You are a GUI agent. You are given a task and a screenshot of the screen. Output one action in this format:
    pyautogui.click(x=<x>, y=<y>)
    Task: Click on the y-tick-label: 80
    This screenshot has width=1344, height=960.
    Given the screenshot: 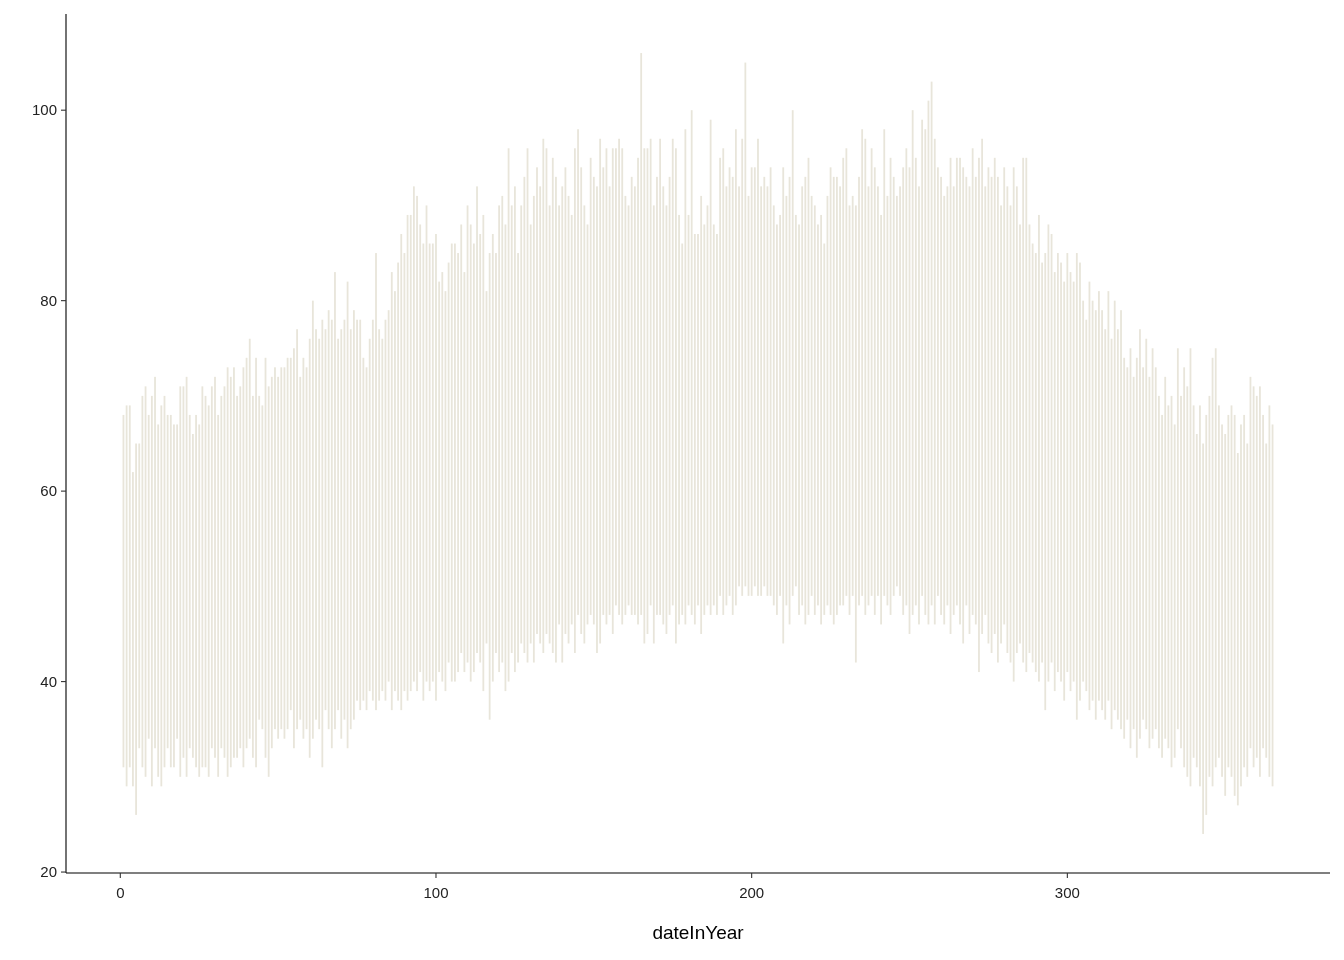 What is the action you would take?
    pyautogui.click(x=48, y=300)
    